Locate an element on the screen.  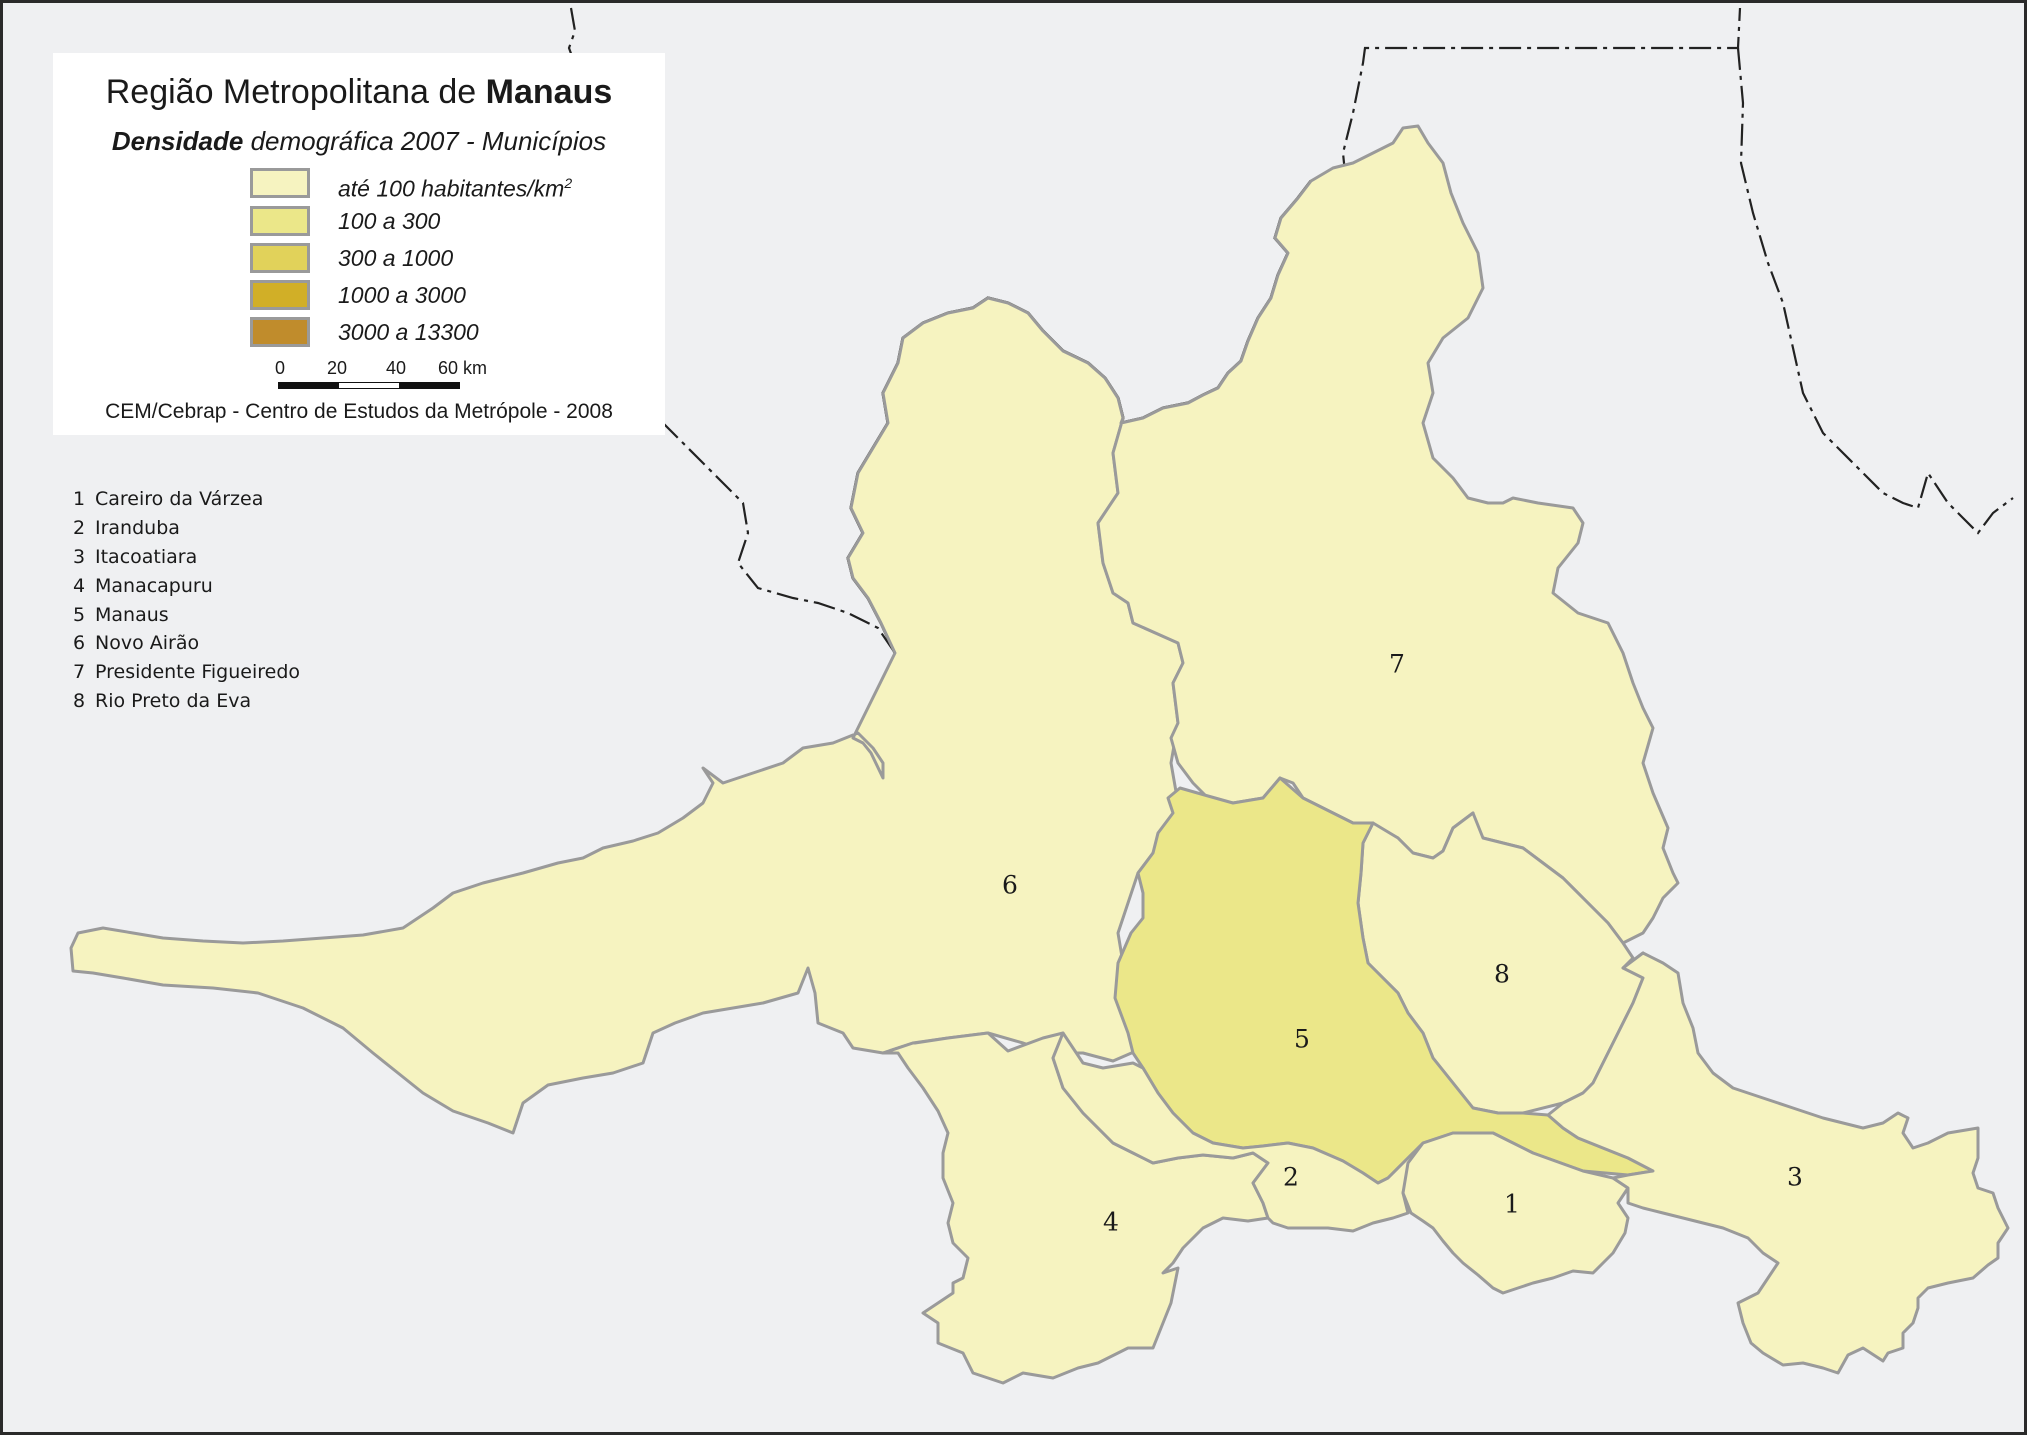
list-name: Novo Airão is located at coordinates (147, 643).